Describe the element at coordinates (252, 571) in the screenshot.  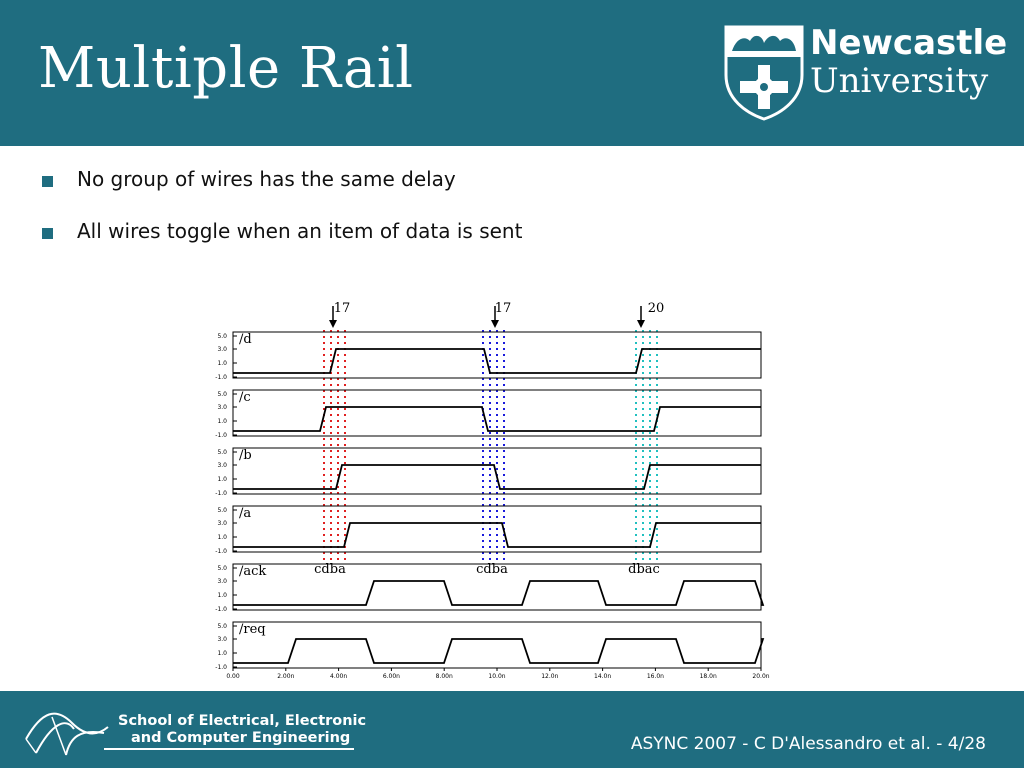
I see `signal-label: /ack` at that location.